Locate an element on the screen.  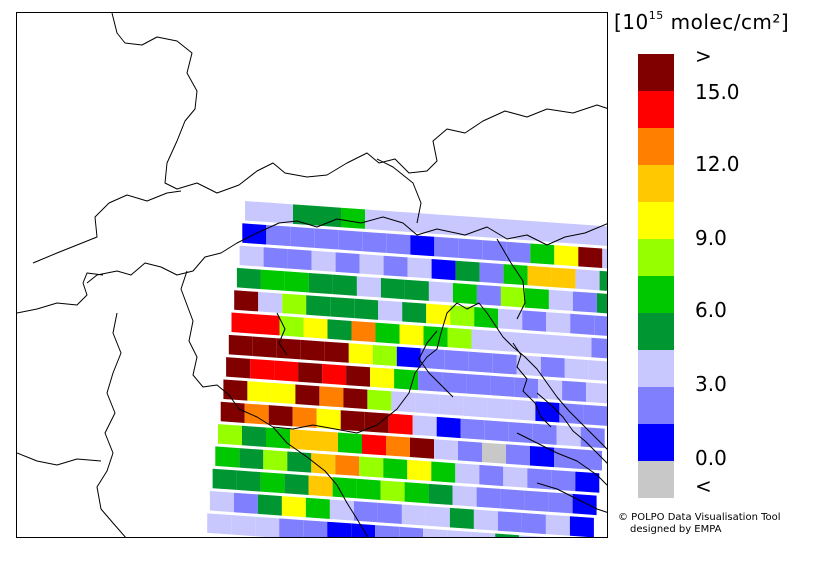
units-label: [1015 molec/cm²] is located at coordinates (701, 21).